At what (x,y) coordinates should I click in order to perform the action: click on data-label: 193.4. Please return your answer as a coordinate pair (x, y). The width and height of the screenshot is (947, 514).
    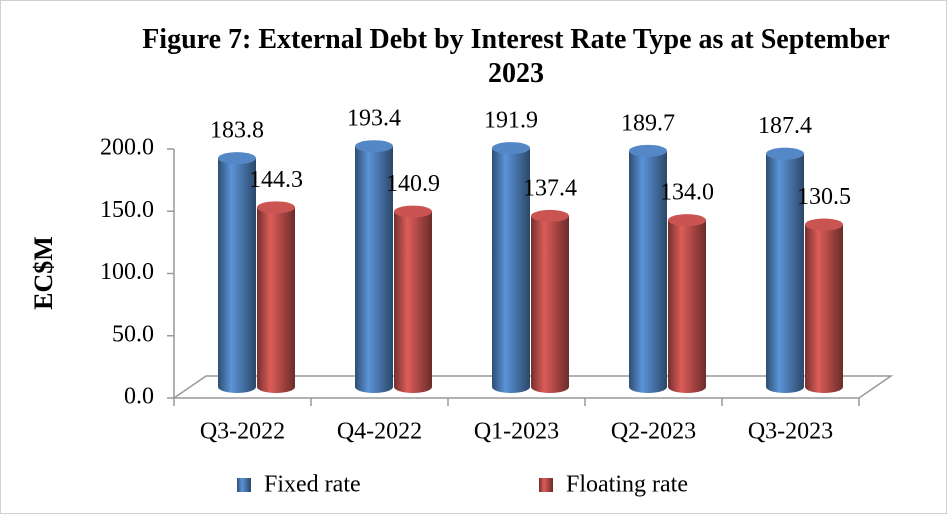
    Looking at the image, I should click on (374, 119).